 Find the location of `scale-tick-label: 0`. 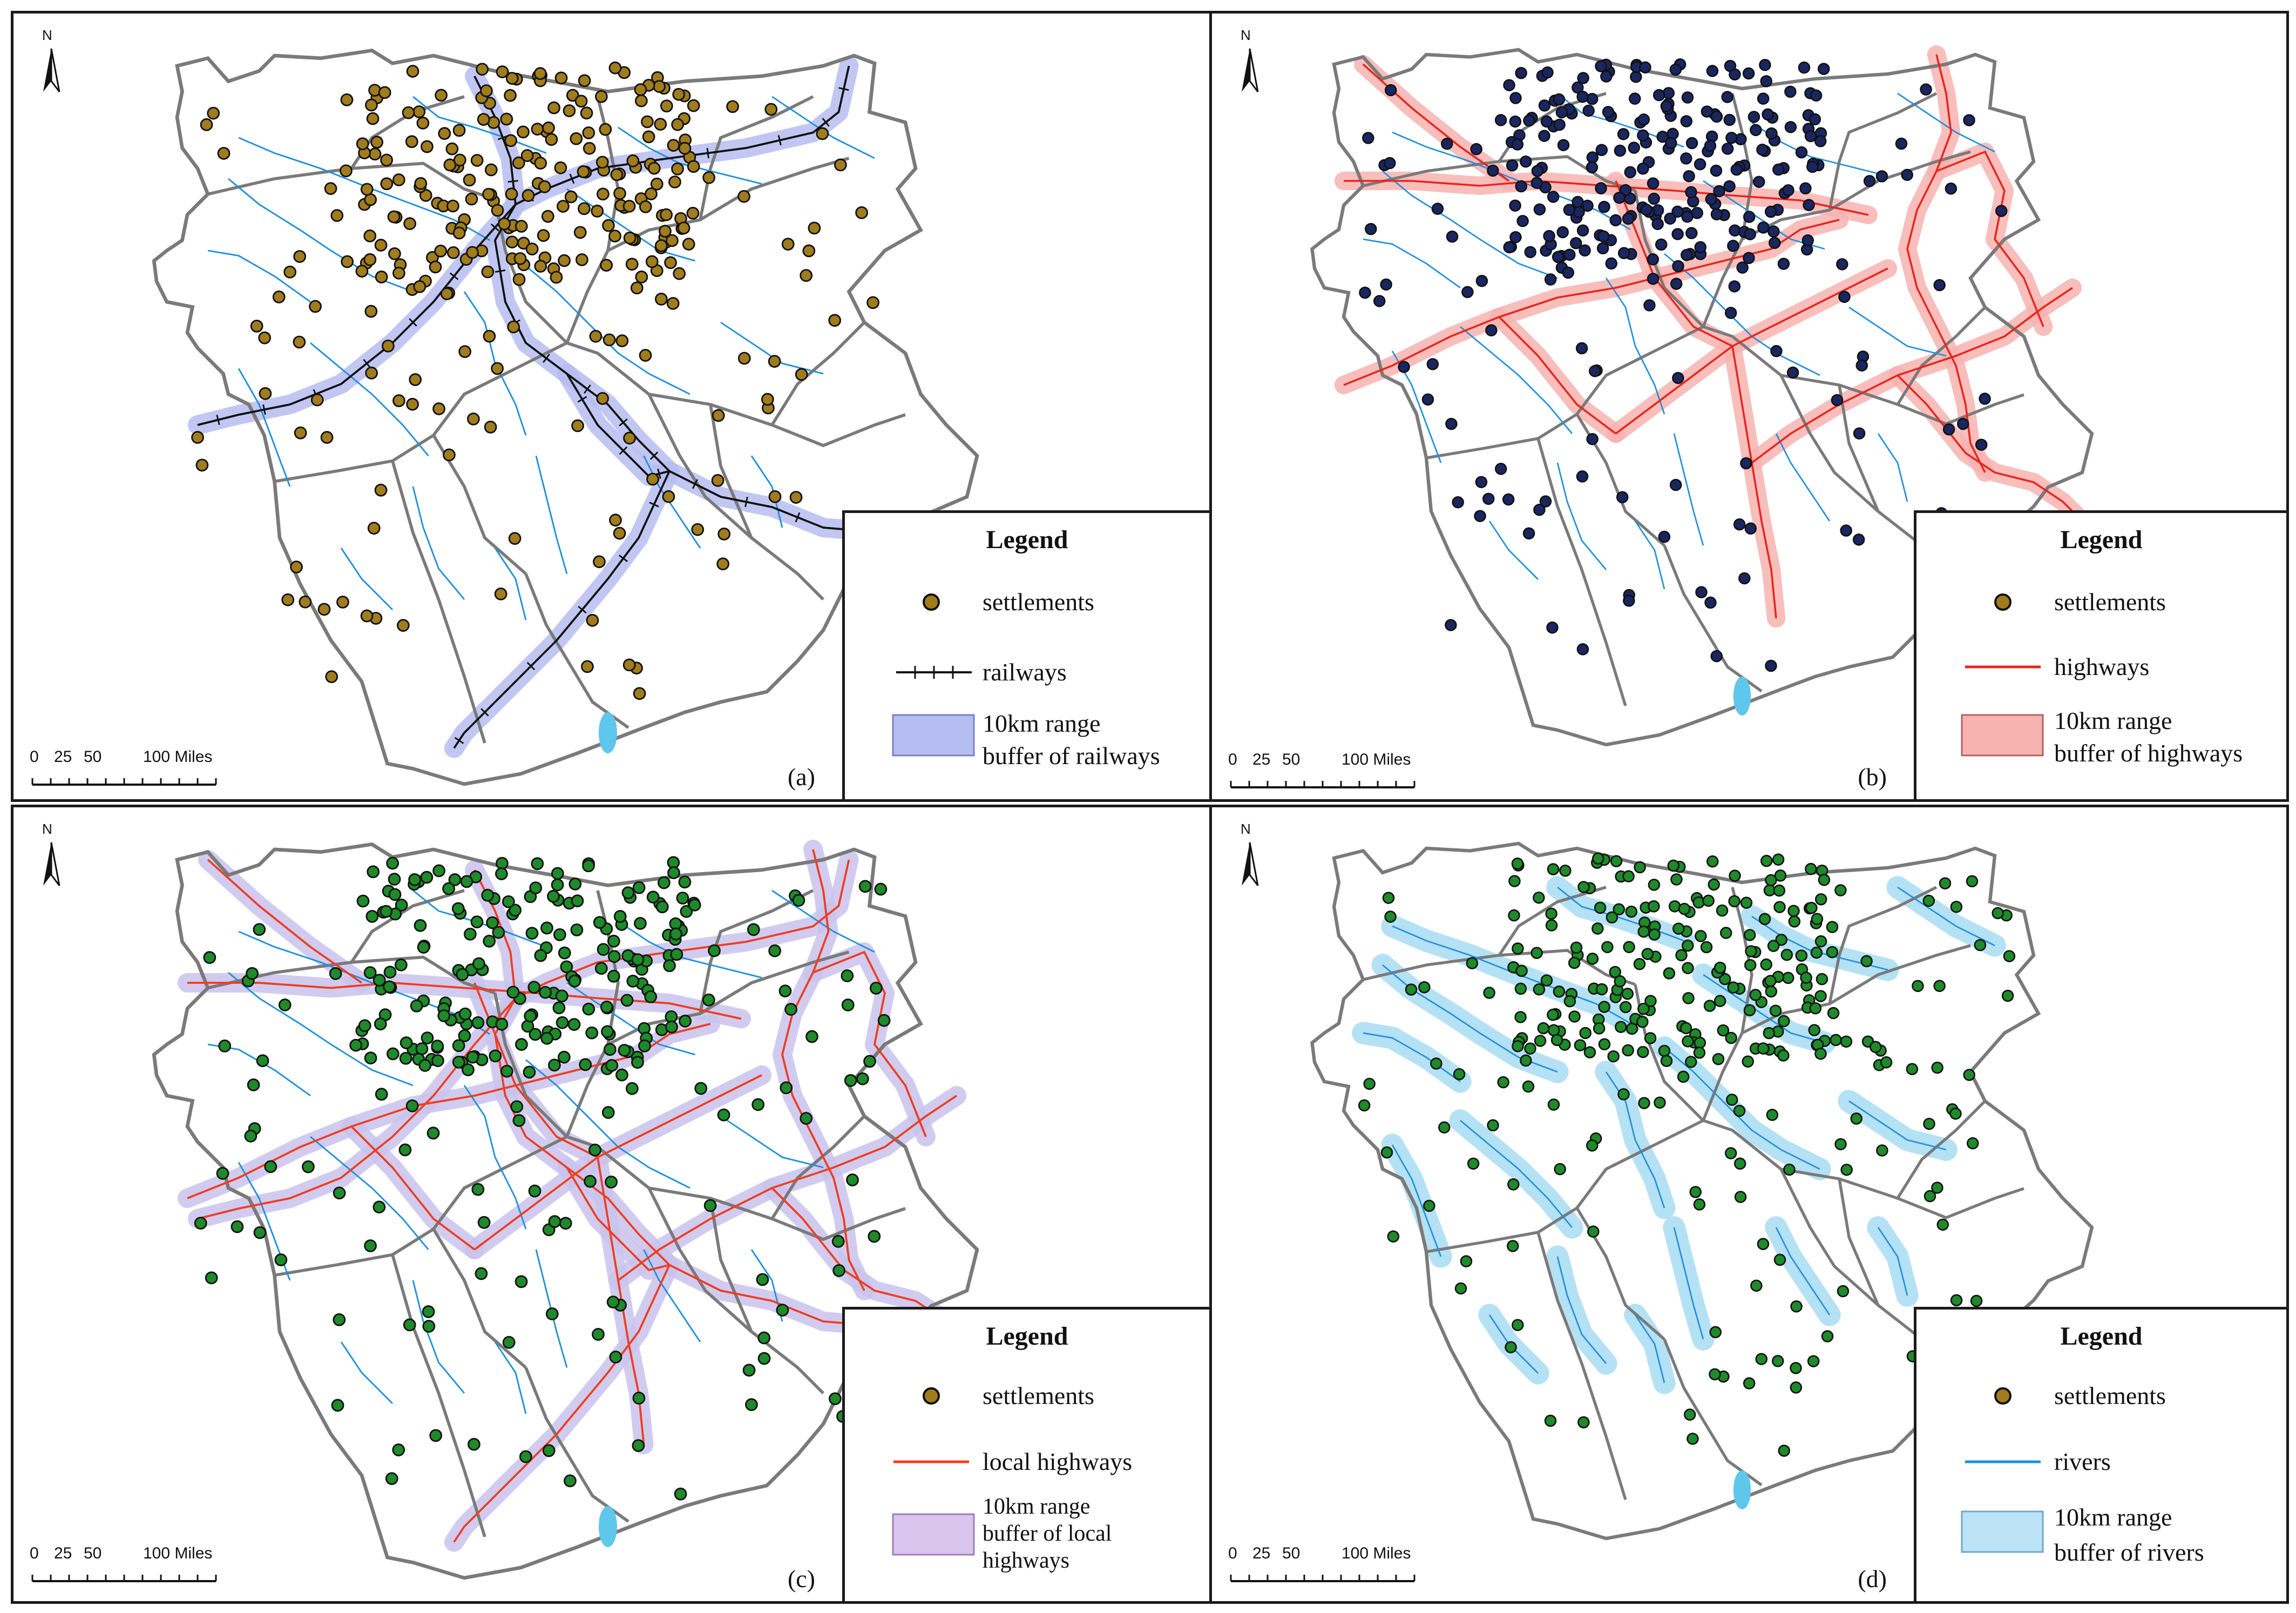

scale-tick-label: 0 is located at coordinates (1232, 1553).